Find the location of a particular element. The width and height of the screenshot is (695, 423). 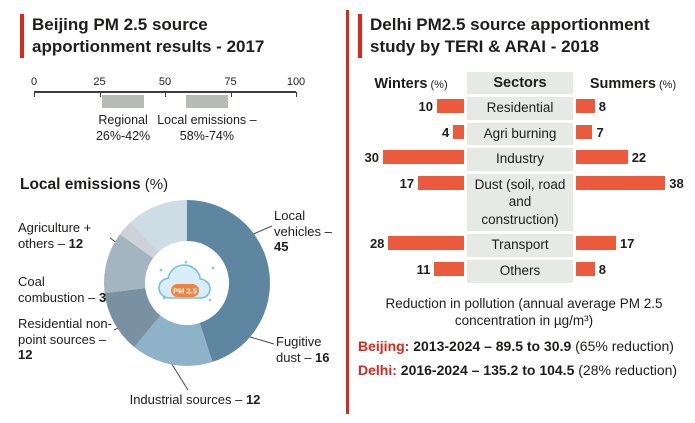

segment-name: Fugitive dust is located at coordinates (299, 349).